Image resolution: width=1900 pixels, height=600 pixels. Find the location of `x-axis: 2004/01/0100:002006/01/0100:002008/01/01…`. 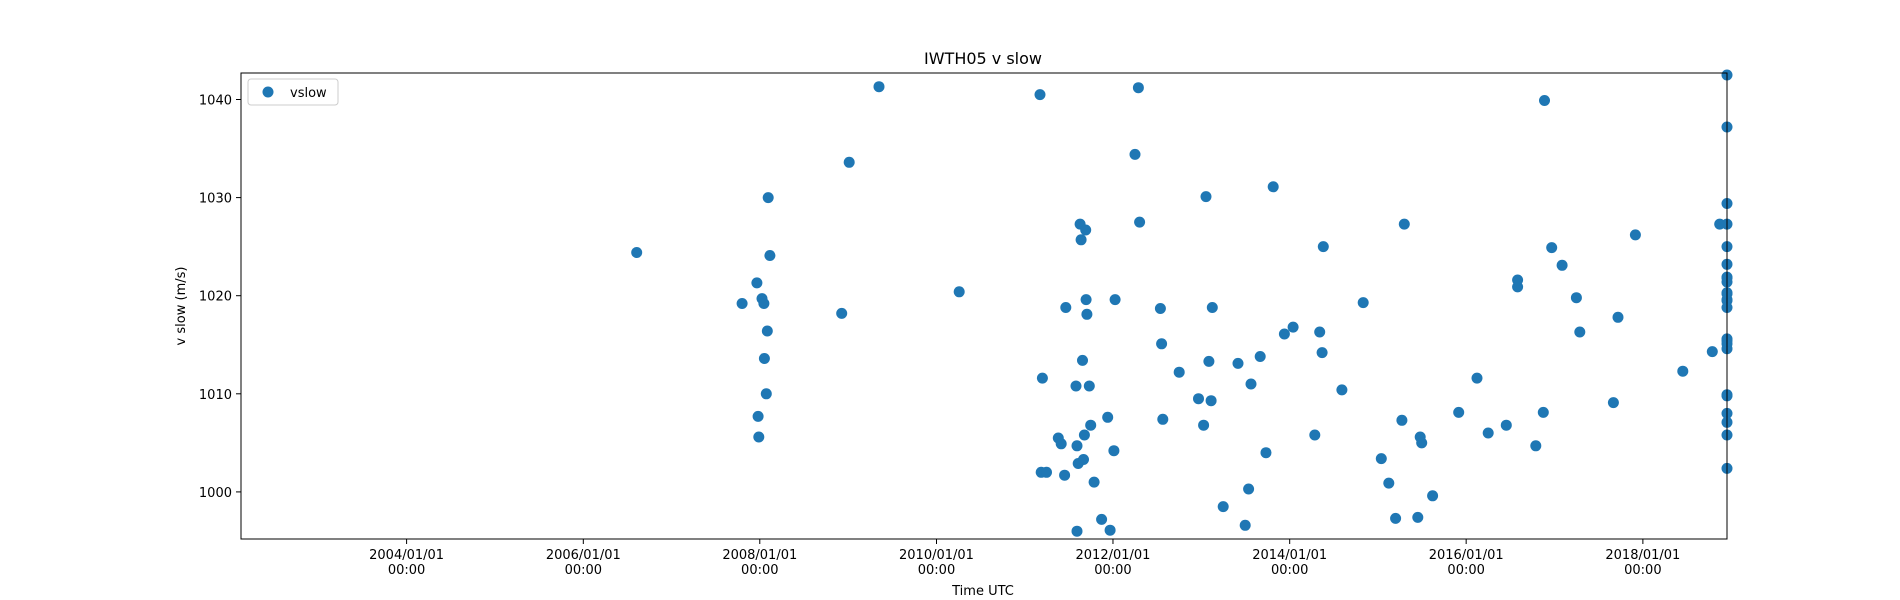

x-axis: 2004/01/0100:002006/01/0100:002008/01/01… is located at coordinates (1024, 558).